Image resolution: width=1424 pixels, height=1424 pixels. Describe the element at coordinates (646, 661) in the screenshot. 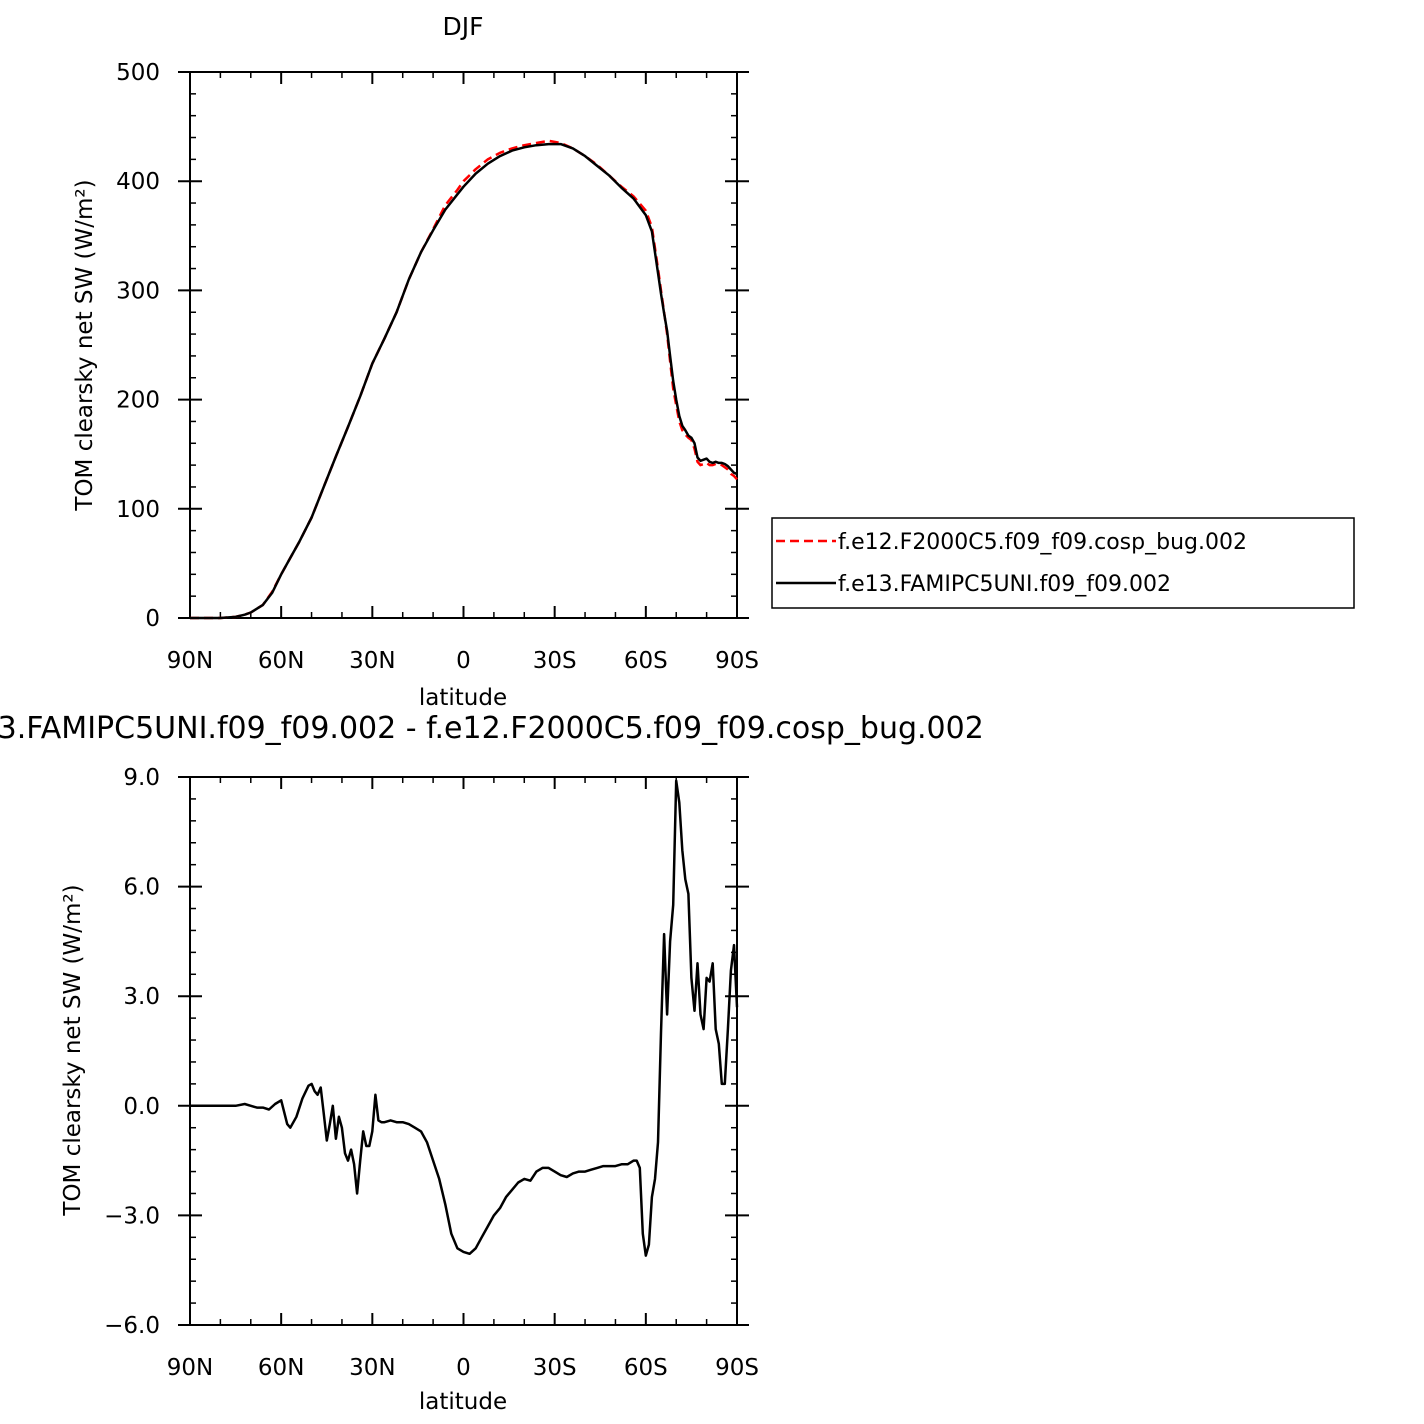

I see `top-x-tick-label: 60S` at that location.